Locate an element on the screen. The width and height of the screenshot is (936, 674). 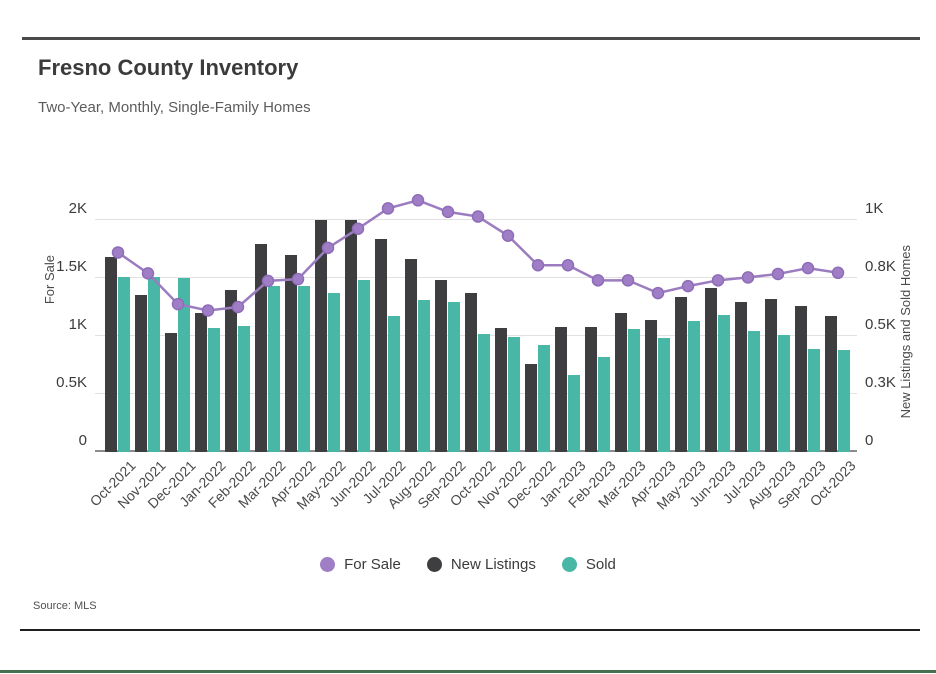
y-tick-right: 0 is located at coordinates (869, 440).